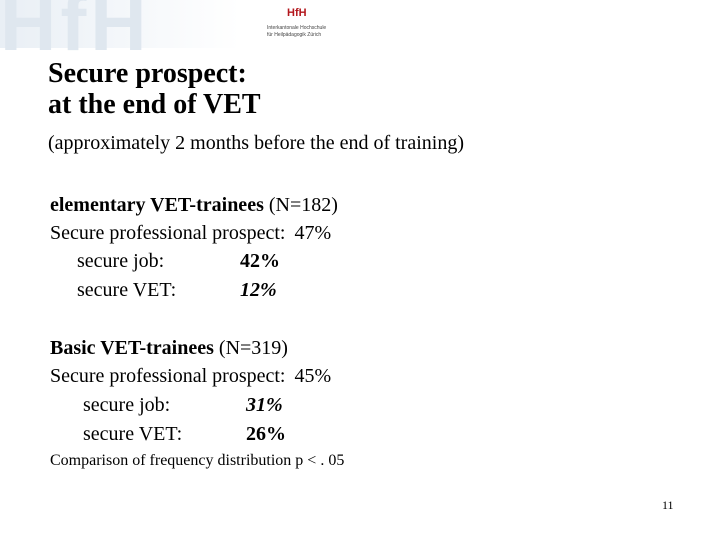  Describe the element at coordinates (258, 290) in the screenshot. I see `item-value: 12%` at that location.